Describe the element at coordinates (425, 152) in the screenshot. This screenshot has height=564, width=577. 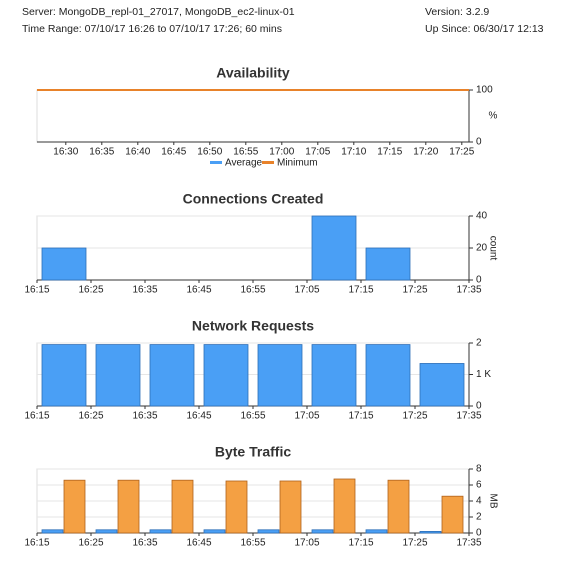
I see `x-tick-label: 17:20` at that location.